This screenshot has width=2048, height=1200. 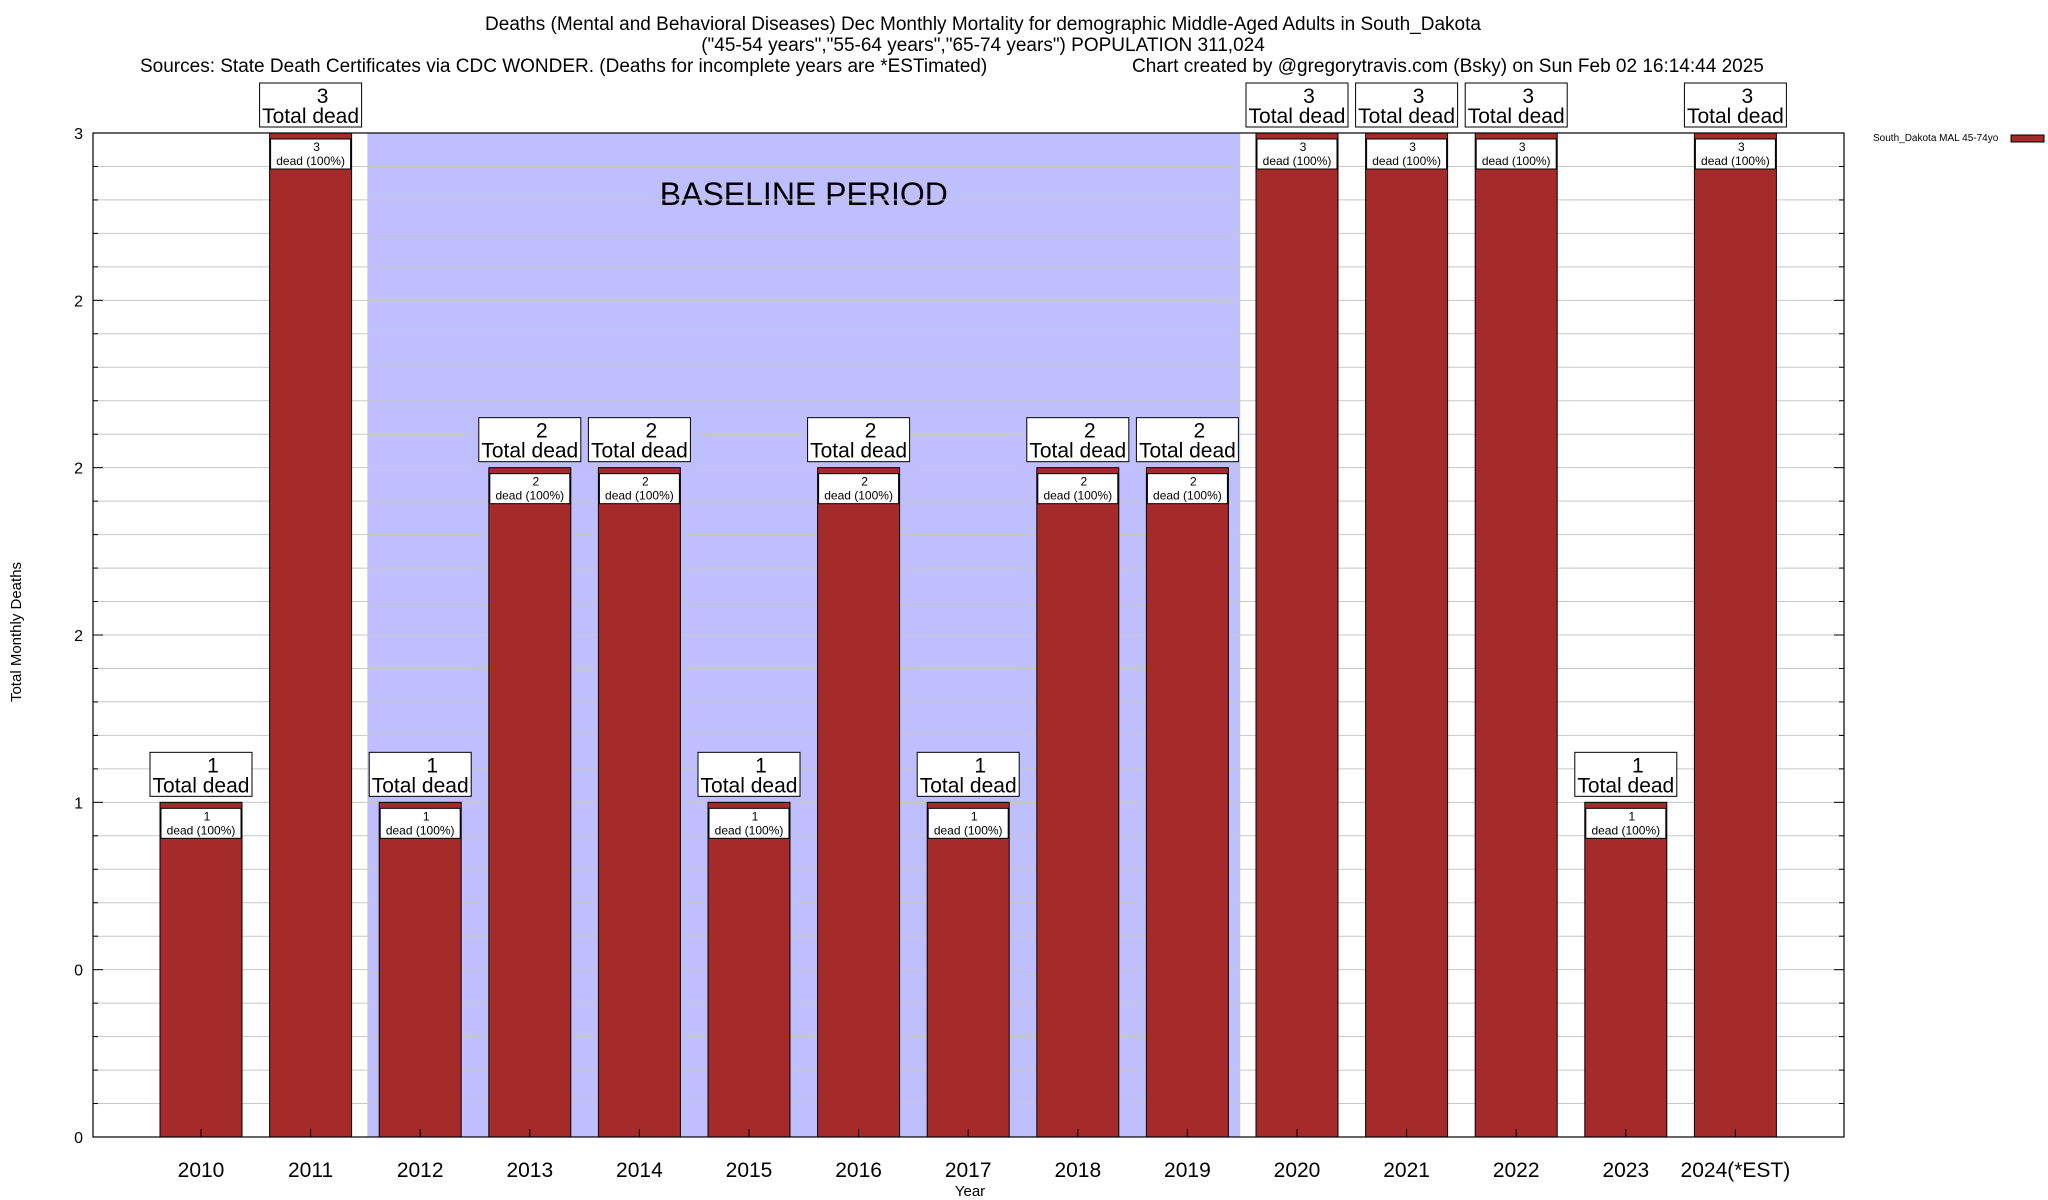 I want to click on x-tick-label: 2017, so click(x=968, y=1170).